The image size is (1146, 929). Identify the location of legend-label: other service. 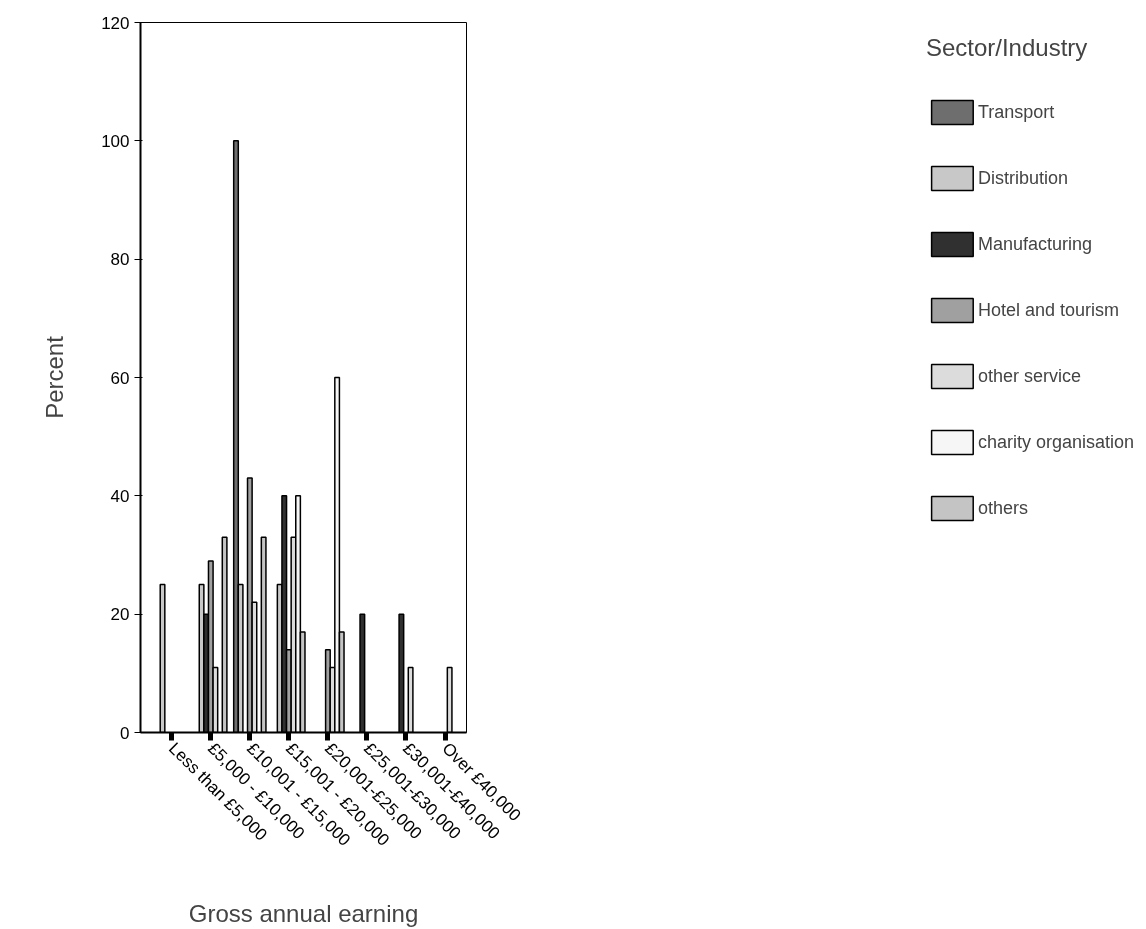
(1029, 376).